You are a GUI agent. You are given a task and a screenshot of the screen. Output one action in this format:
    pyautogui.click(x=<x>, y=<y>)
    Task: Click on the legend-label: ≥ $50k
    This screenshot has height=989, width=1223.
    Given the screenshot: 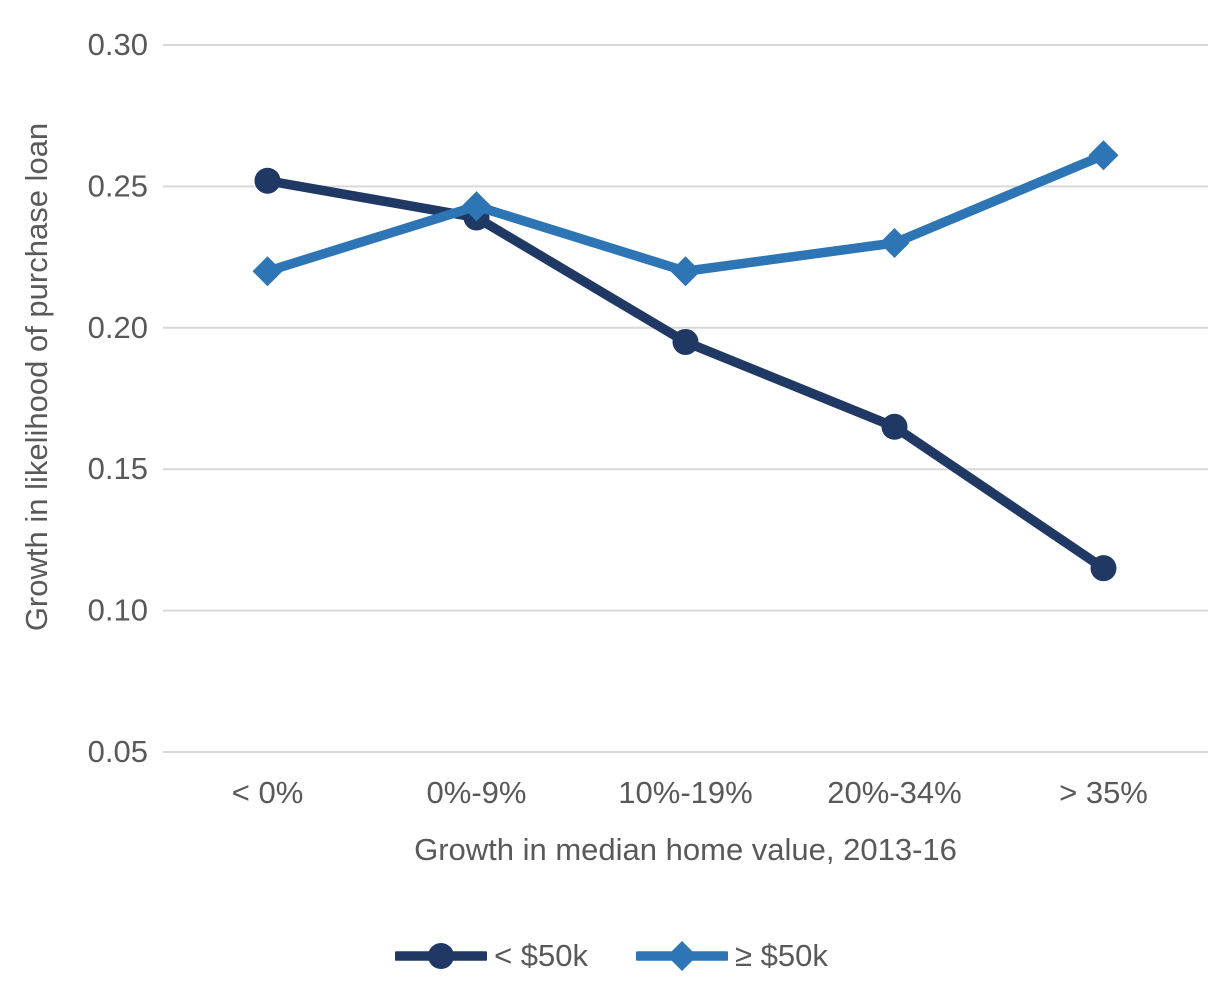 What is the action you would take?
    pyautogui.click(x=781, y=955)
    